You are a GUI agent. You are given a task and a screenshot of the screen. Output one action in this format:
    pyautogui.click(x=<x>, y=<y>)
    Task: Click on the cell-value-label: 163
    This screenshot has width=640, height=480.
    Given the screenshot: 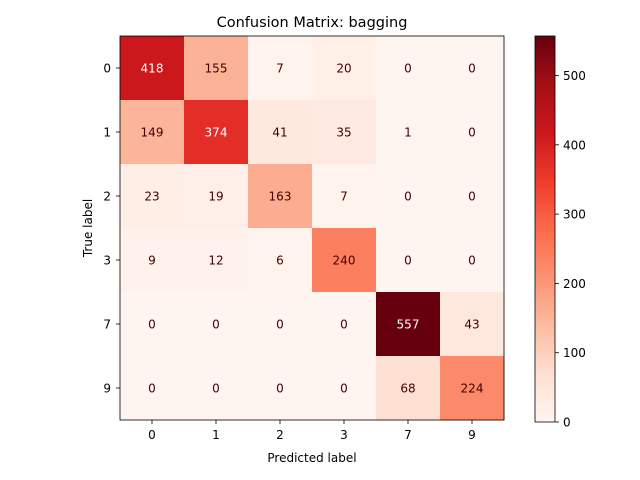 What is the action you would take?
    pyautogui.click(x=280, y=197)
    